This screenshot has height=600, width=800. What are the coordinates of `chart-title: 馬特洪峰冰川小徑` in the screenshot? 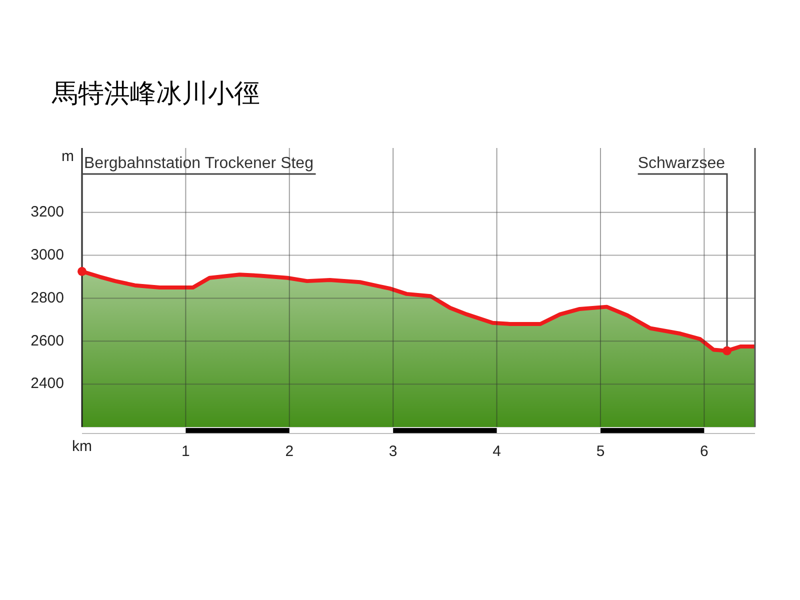 It's located at (156, 94).